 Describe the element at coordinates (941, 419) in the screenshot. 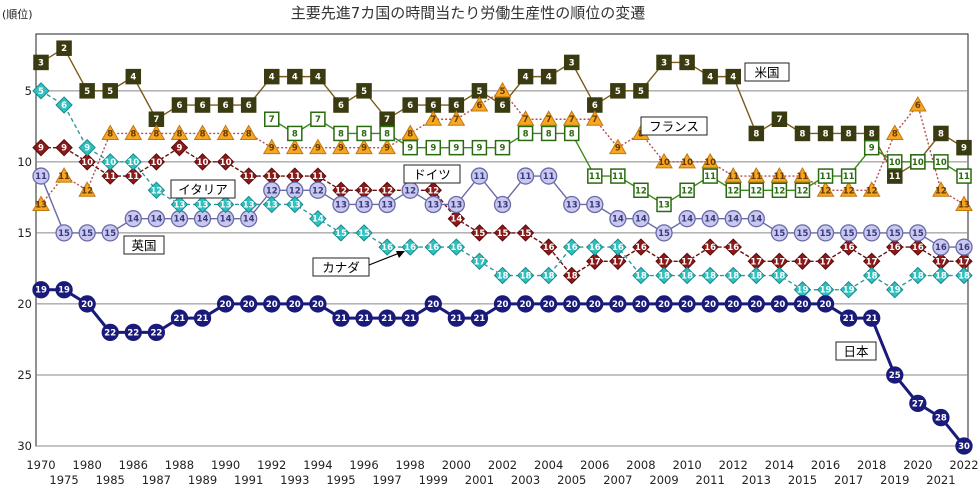

I see `data-label: 28` at that location.